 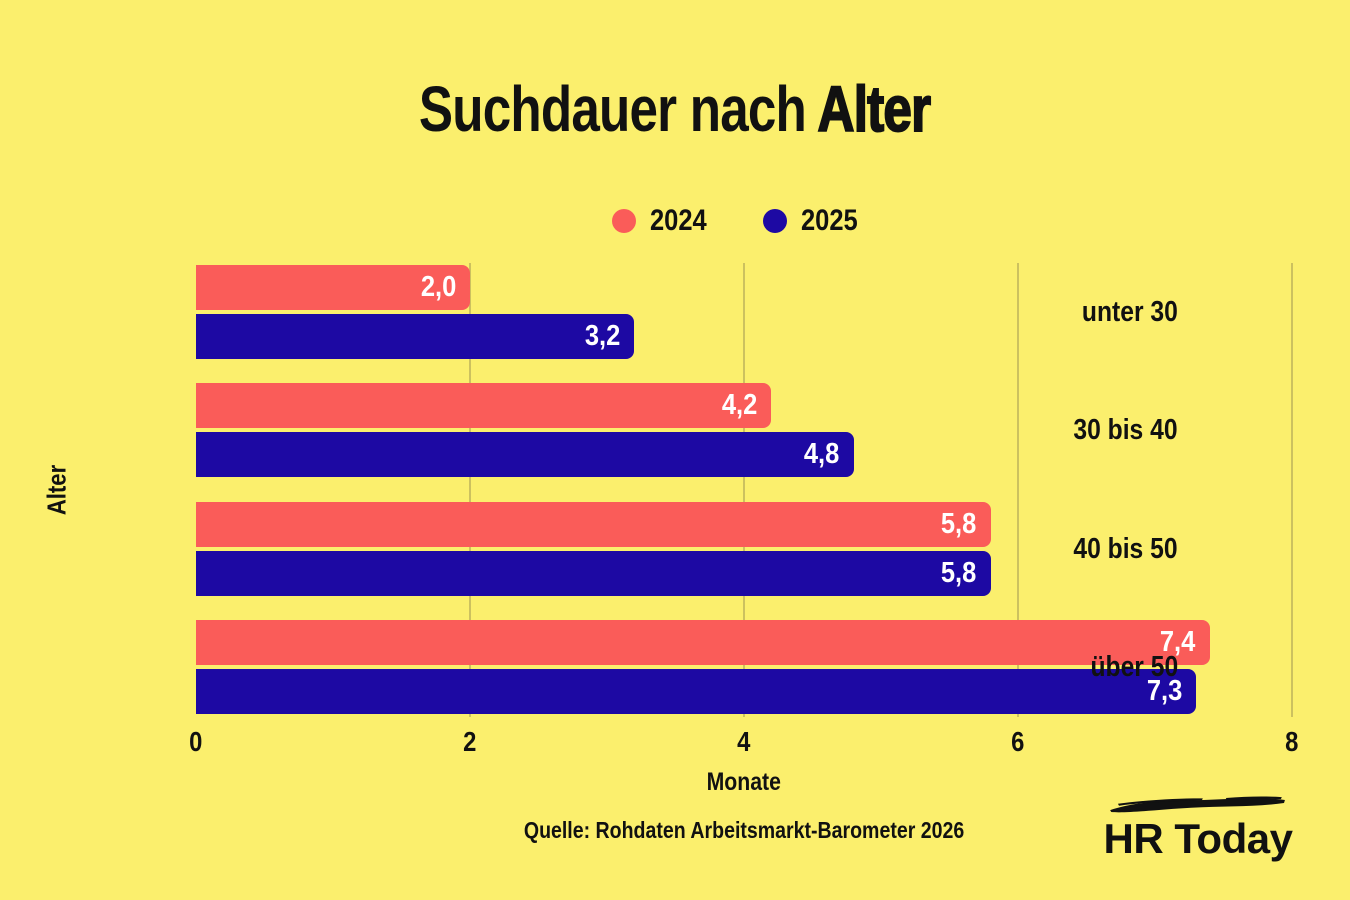 I want to click on legend-label-2025-text: 2025, so click(x=829, y=220).